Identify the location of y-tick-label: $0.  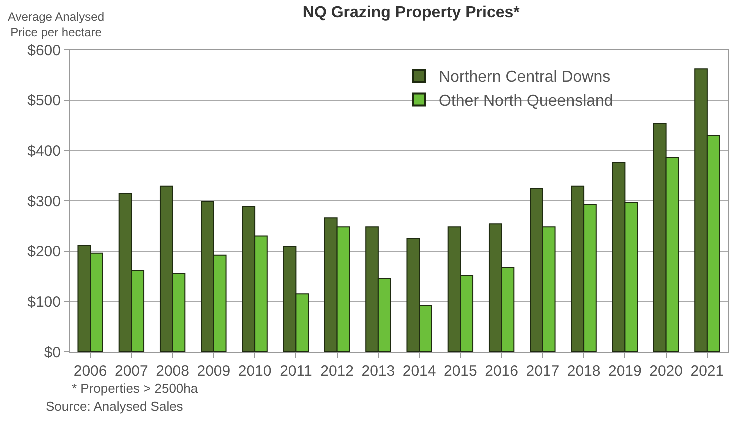
(52, 353).